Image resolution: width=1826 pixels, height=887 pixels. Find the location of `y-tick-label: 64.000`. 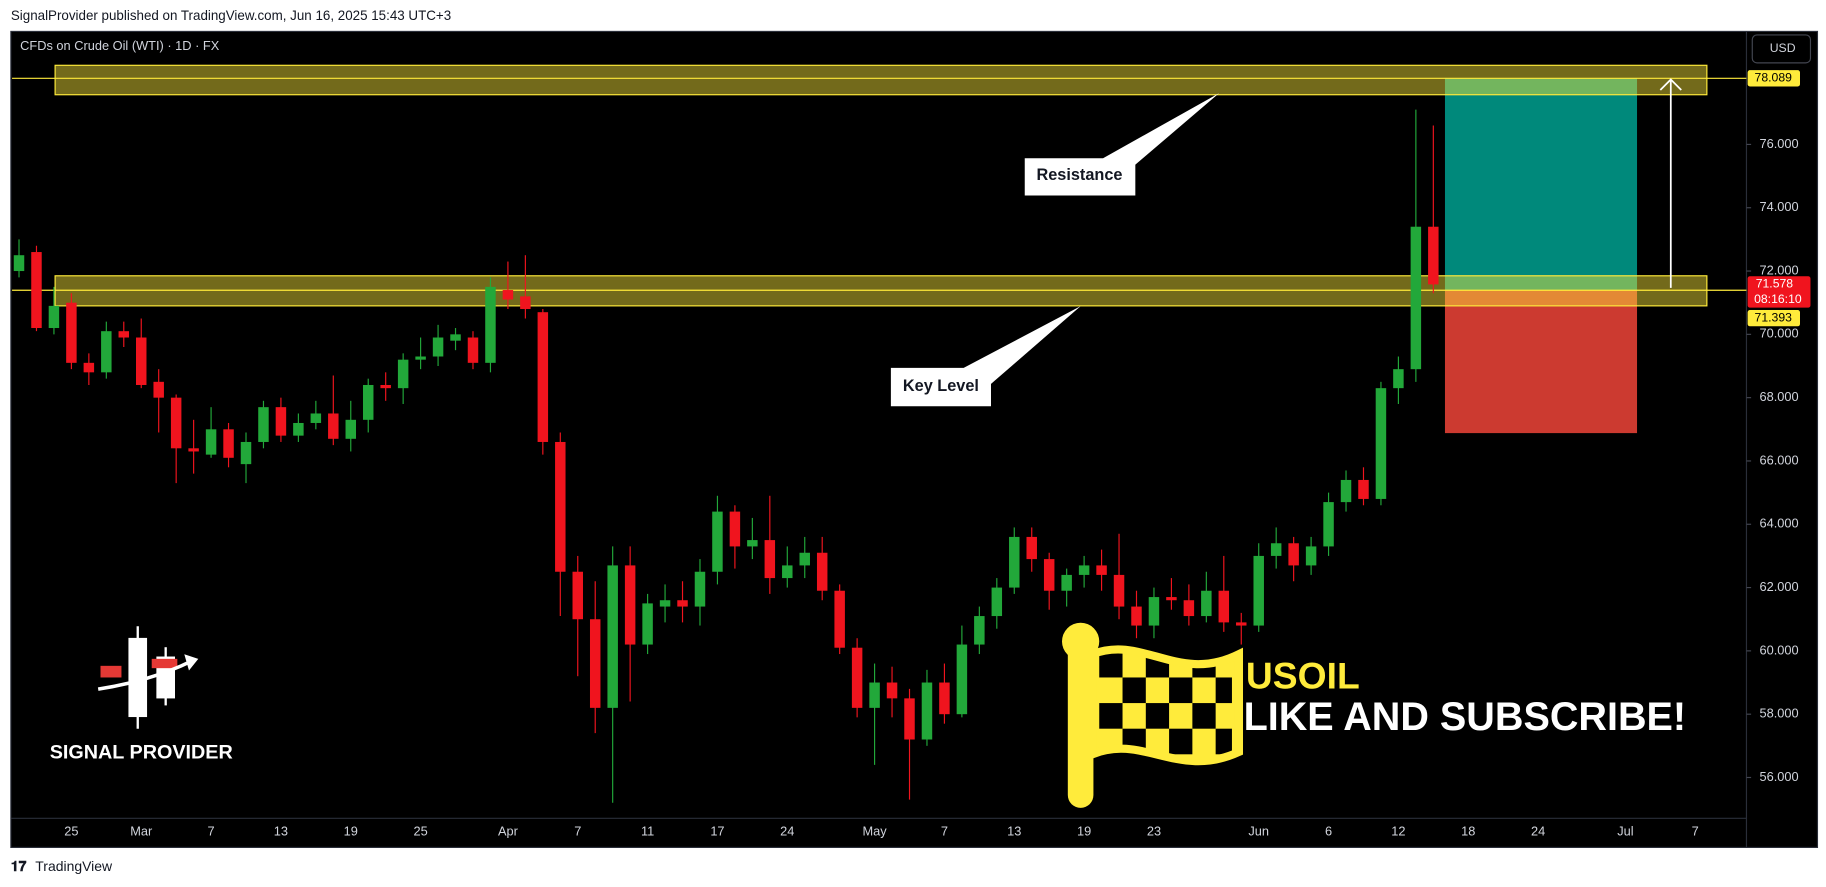

y-tick-label: 64.000 is located at coordinates (1778, 523).